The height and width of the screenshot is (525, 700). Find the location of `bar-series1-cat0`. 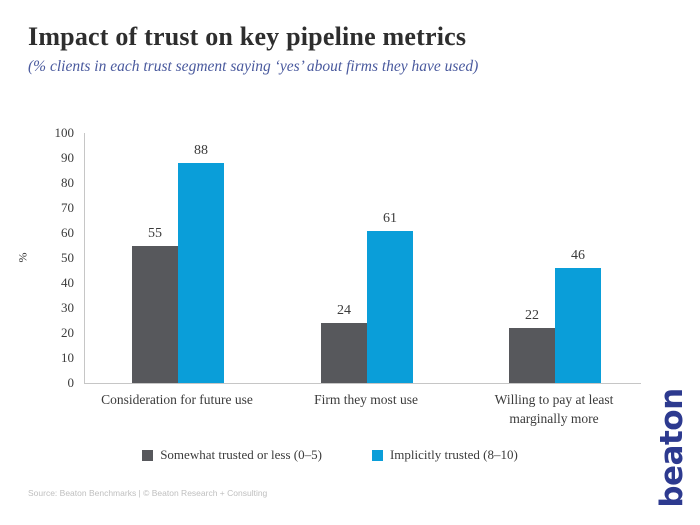

bar-series1-cat0 is located at coordinates (201, 273).